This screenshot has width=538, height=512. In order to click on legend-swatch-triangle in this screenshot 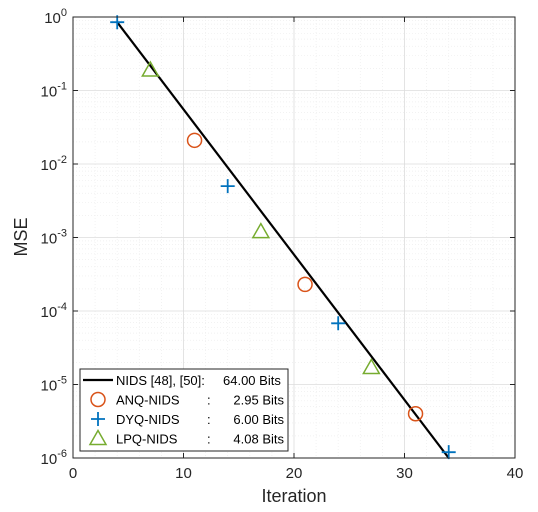, I will do `click(98, 437)`.